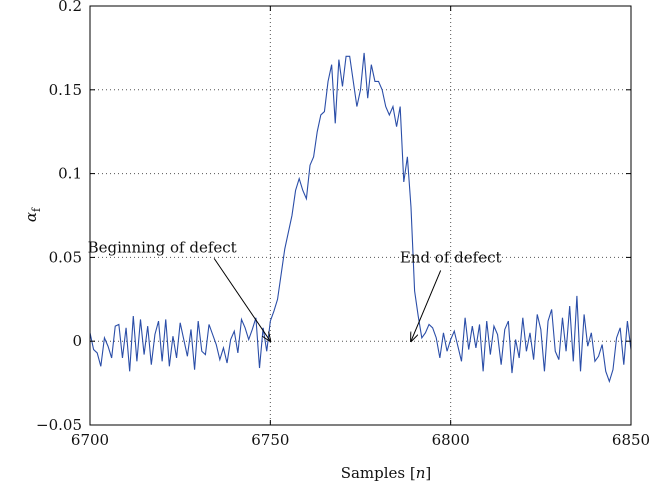  What do you see at coordinates (375, 473) in the screenshot?
I see `x-axis-title-main: Samples` at bounding box center [375, 473].